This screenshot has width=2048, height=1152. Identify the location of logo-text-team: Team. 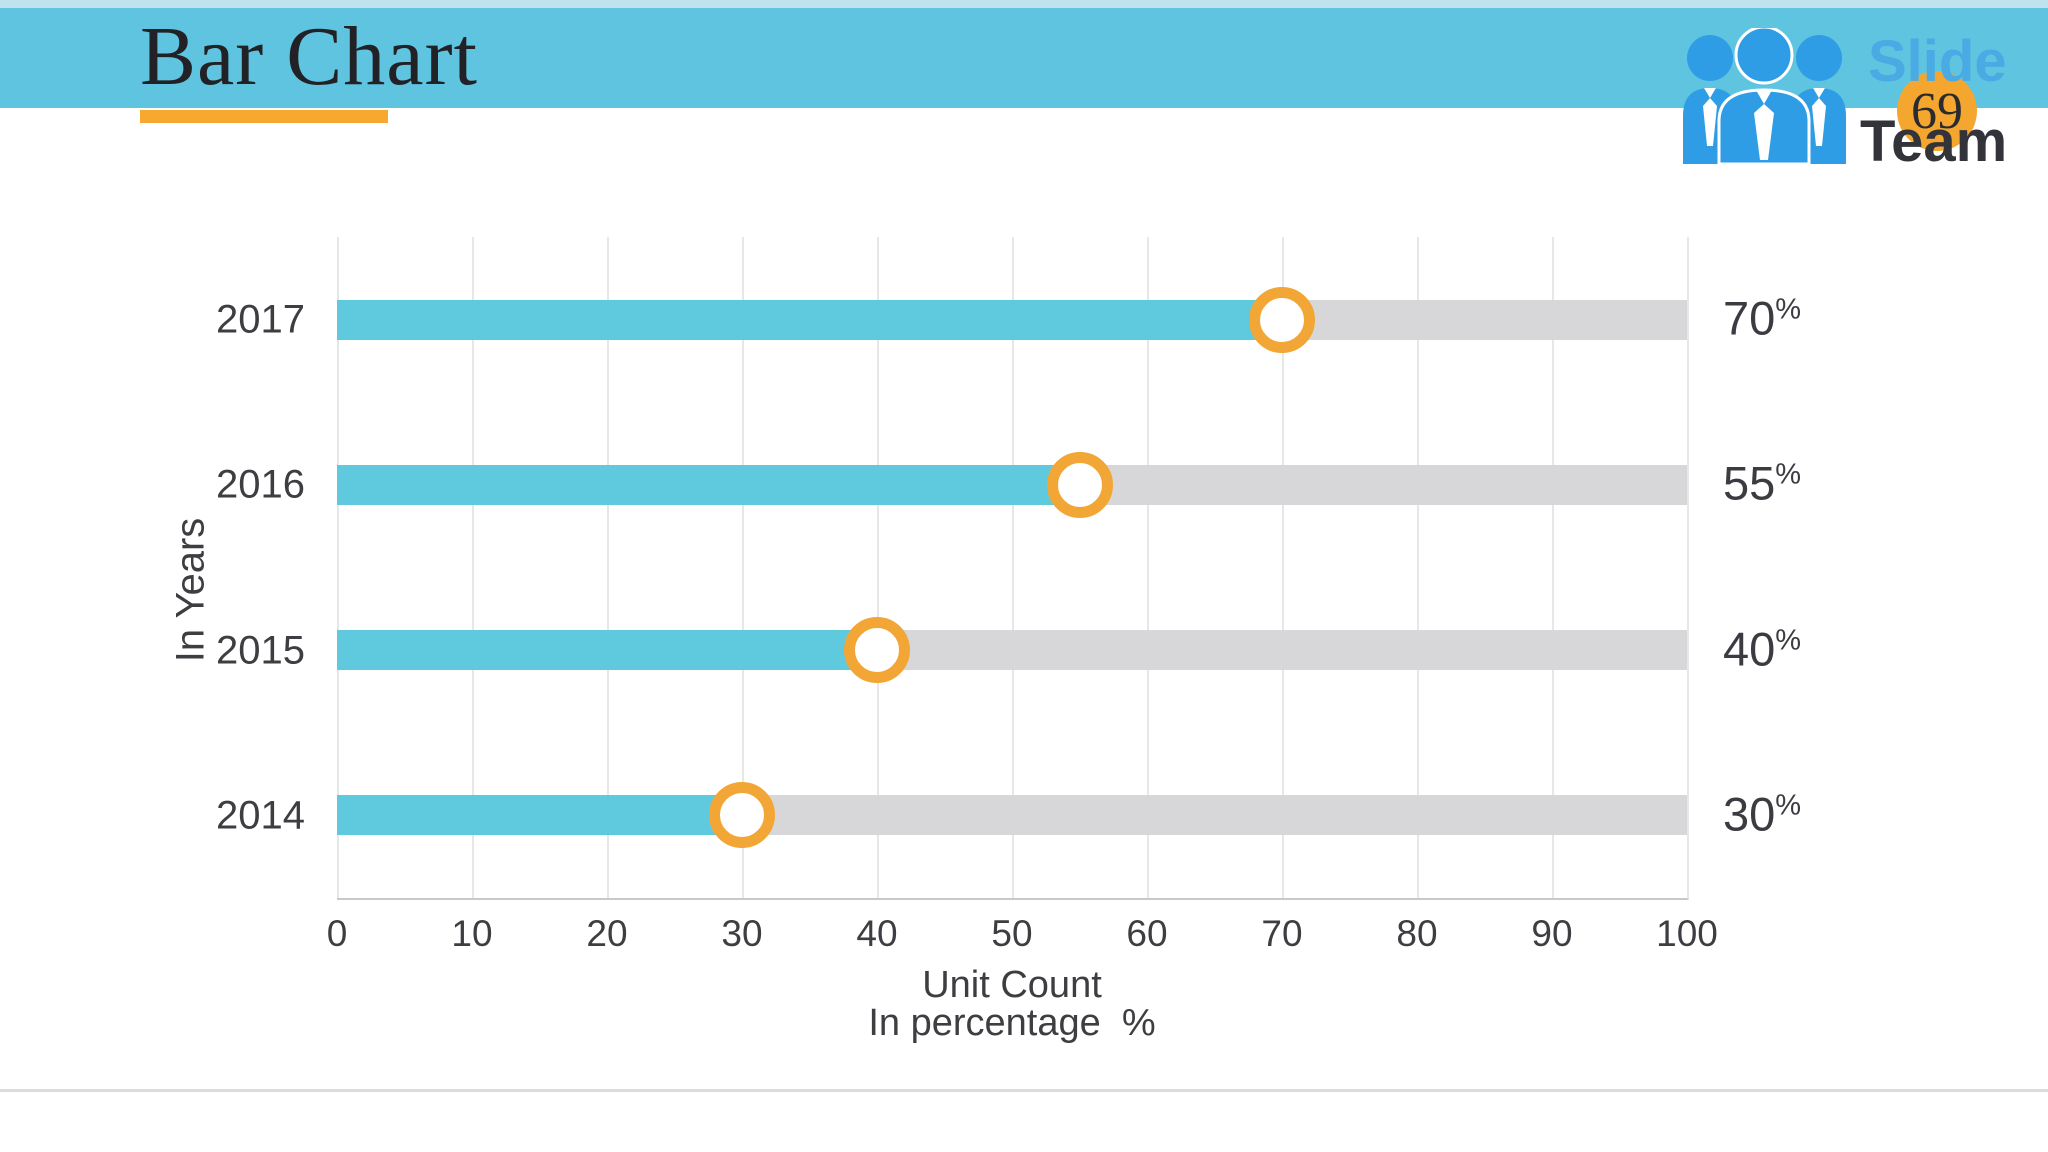
(1934, 141).